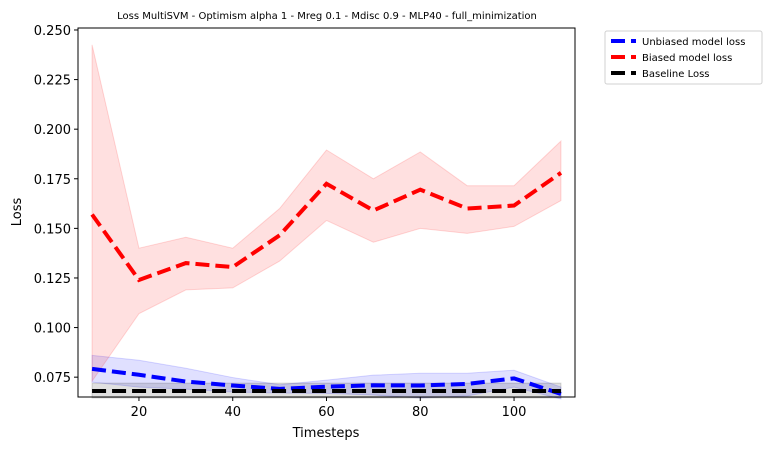 The image size is (770, 449). I want to click on y-tick-label: 0.075, so click(52, 378).